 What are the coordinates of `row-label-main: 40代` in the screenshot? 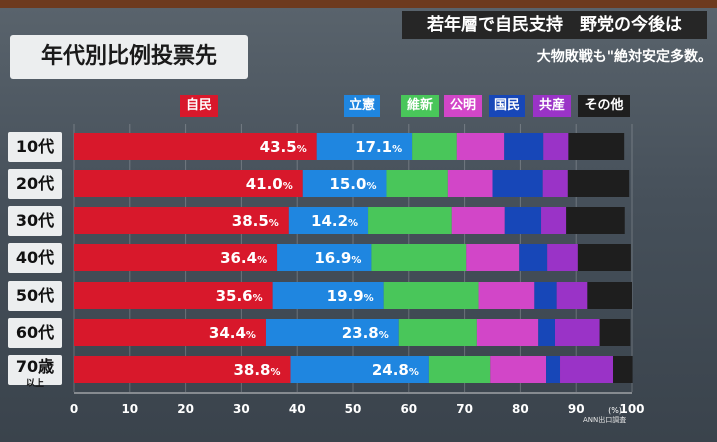 It's located at (35, 257).